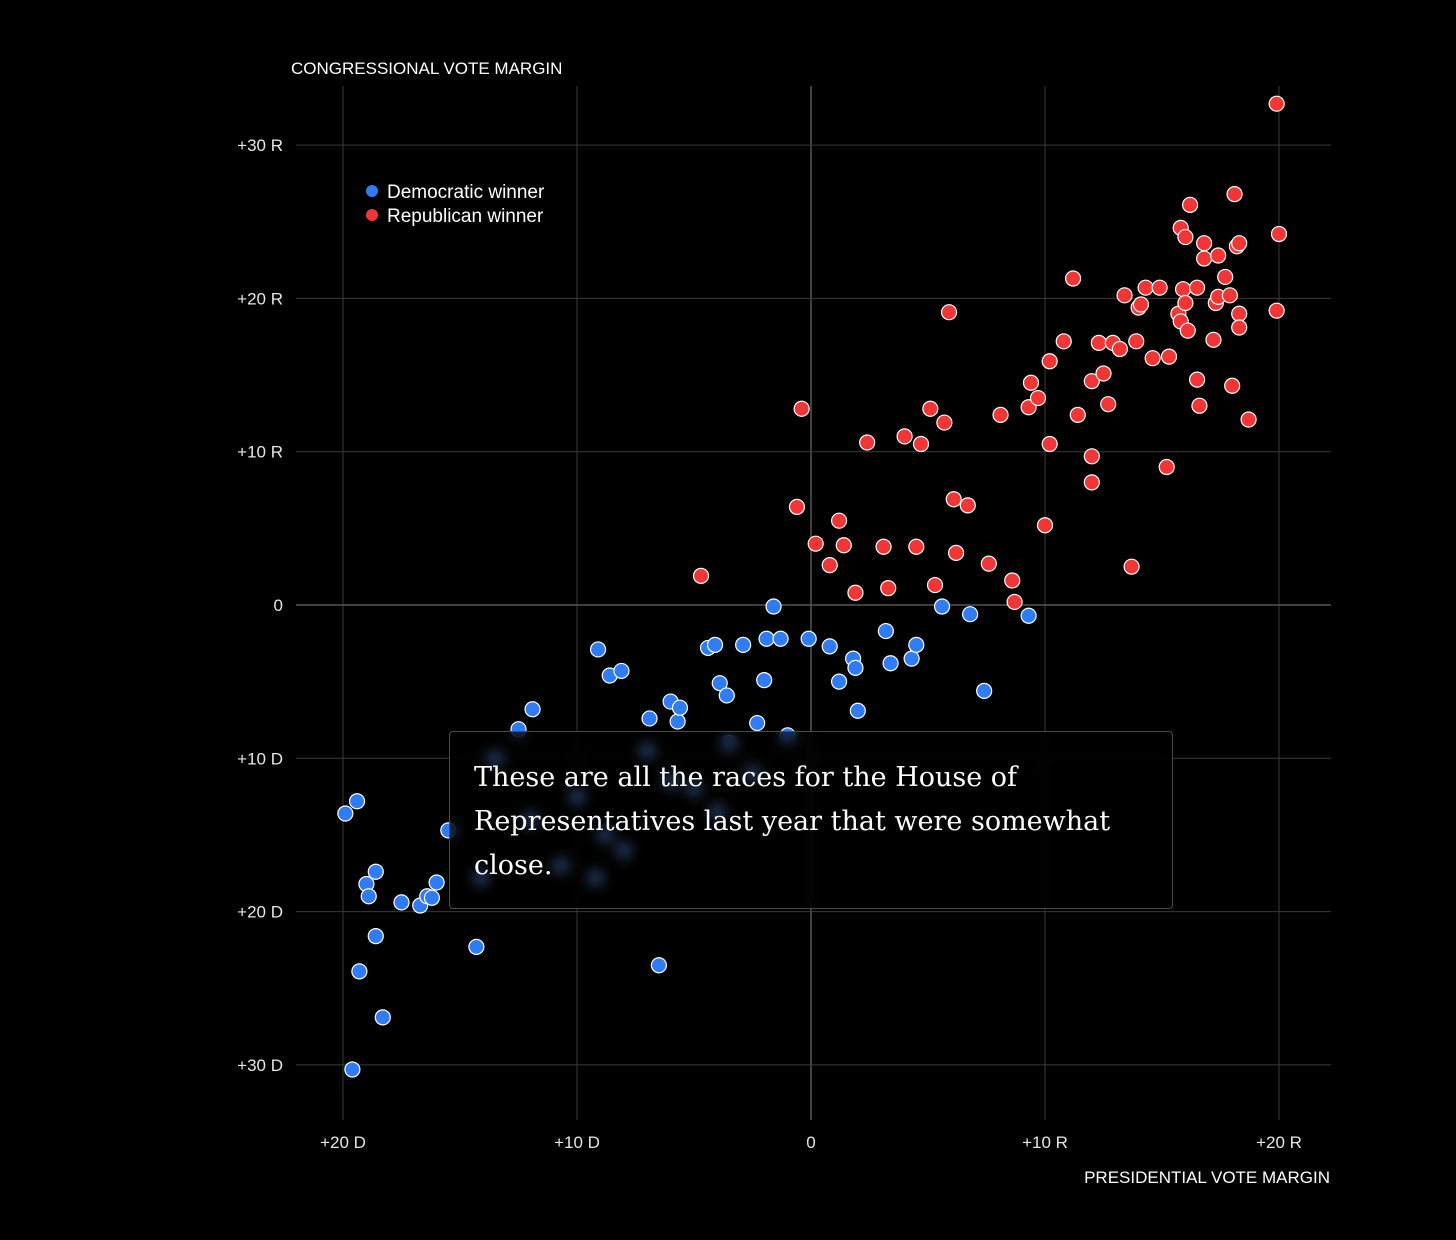 This screenshot has height=1240, width=1456. Describe the element at coordinates (278, 605) in the screenshot. I see `y-tick-label: 0` at that location.